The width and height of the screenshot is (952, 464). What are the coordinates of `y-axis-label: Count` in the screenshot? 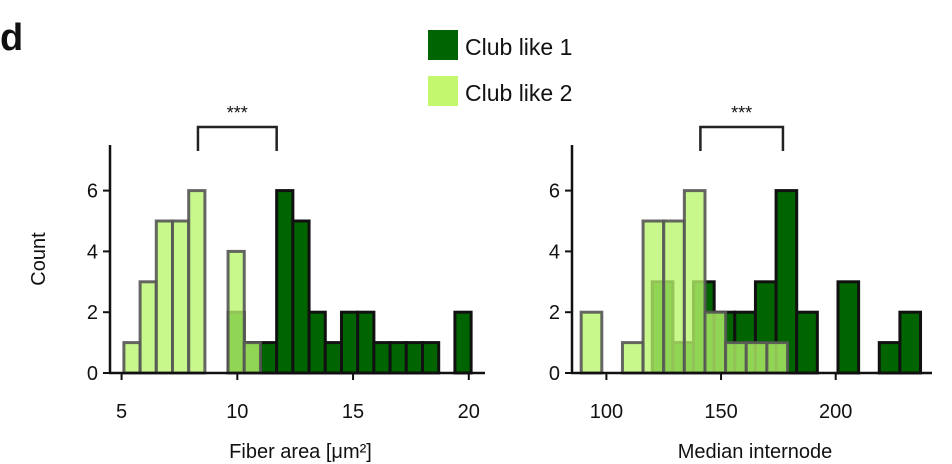 It's located at (39, 259).